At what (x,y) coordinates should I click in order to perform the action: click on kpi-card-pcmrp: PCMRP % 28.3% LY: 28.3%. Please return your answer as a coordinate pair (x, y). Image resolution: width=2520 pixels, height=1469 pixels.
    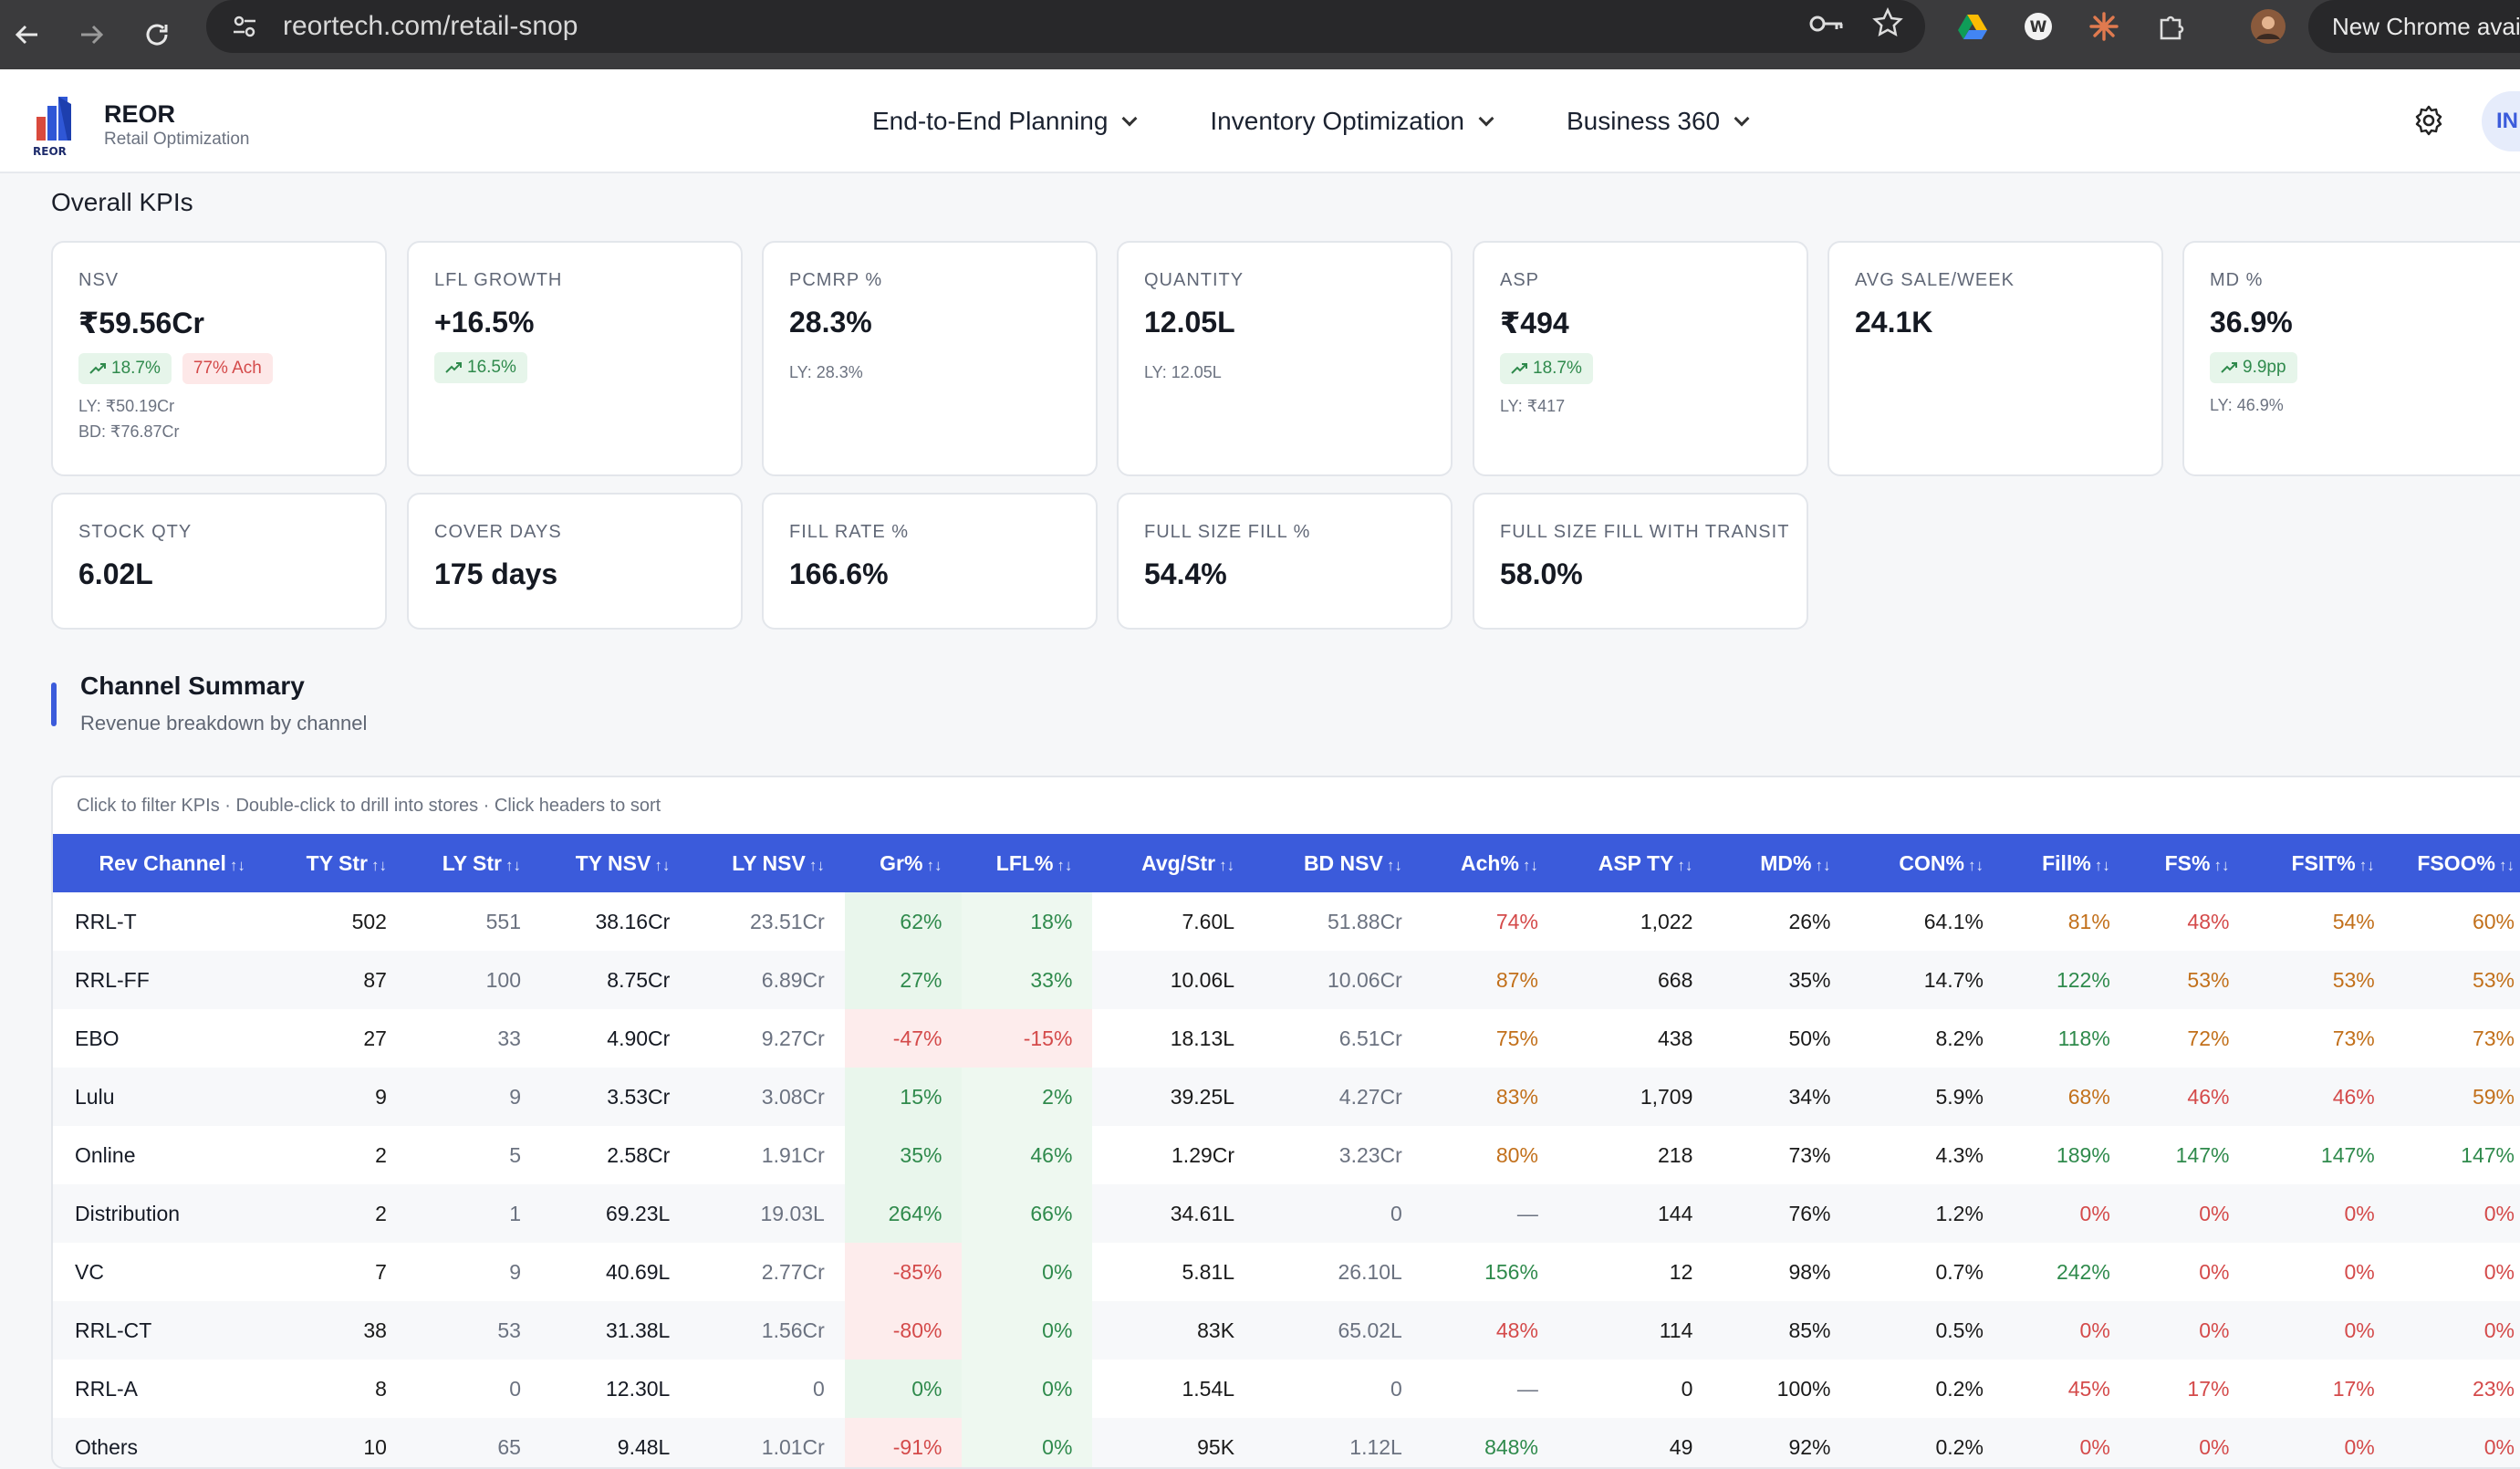
    Looking at the image, I should click on (930, 359).